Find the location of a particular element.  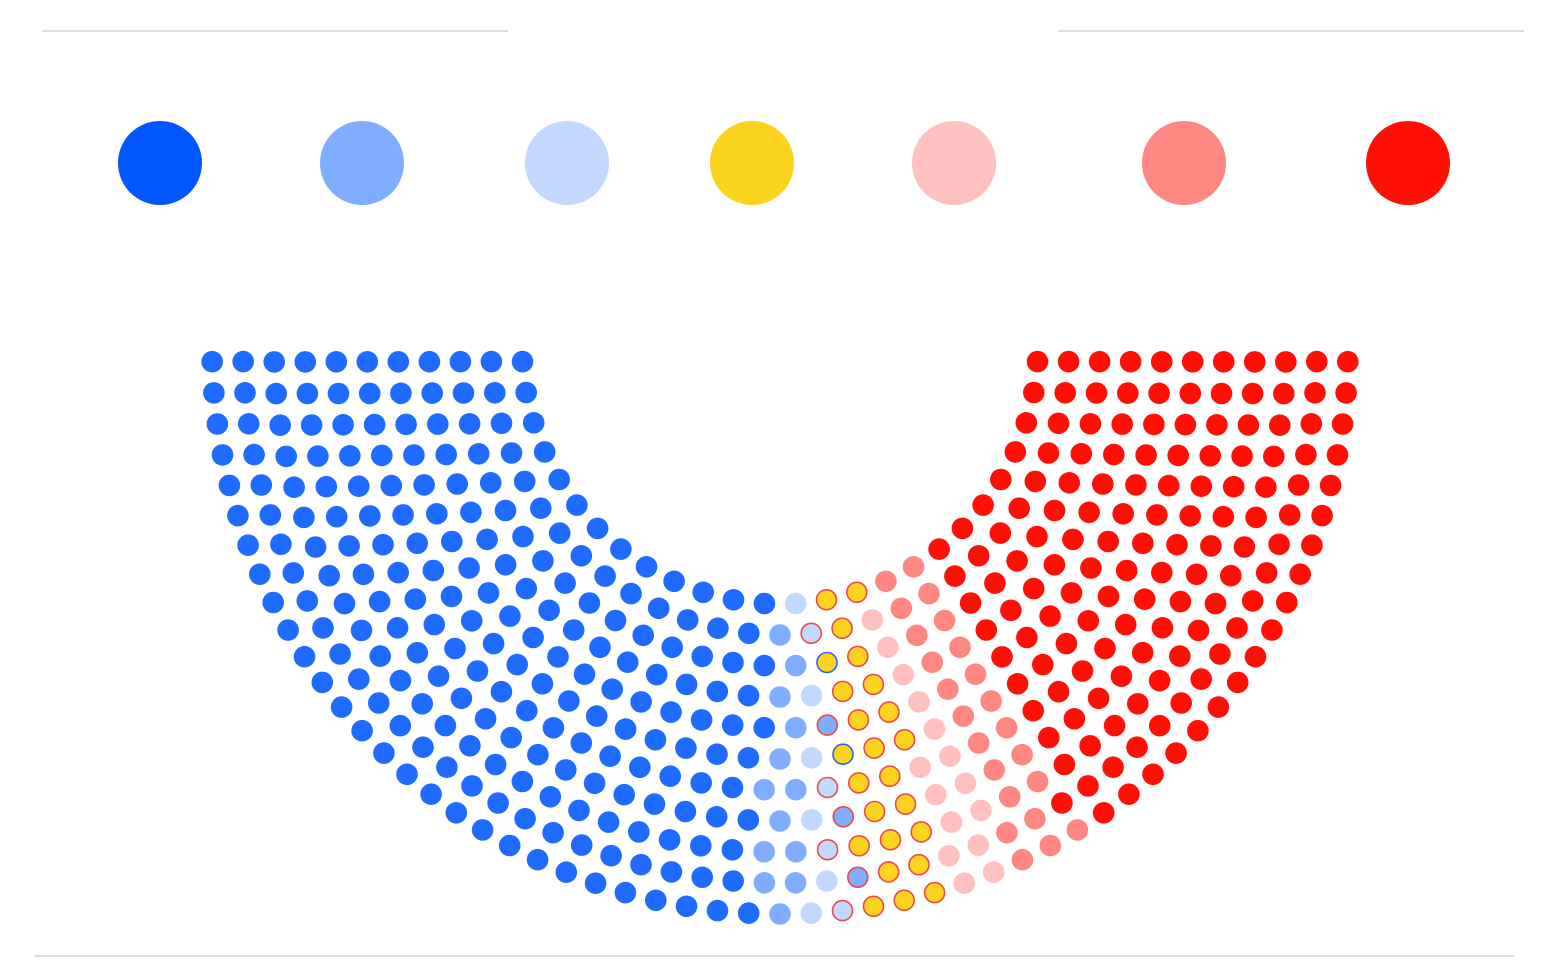

top-right-rule is located at coordinates (1291, 31).